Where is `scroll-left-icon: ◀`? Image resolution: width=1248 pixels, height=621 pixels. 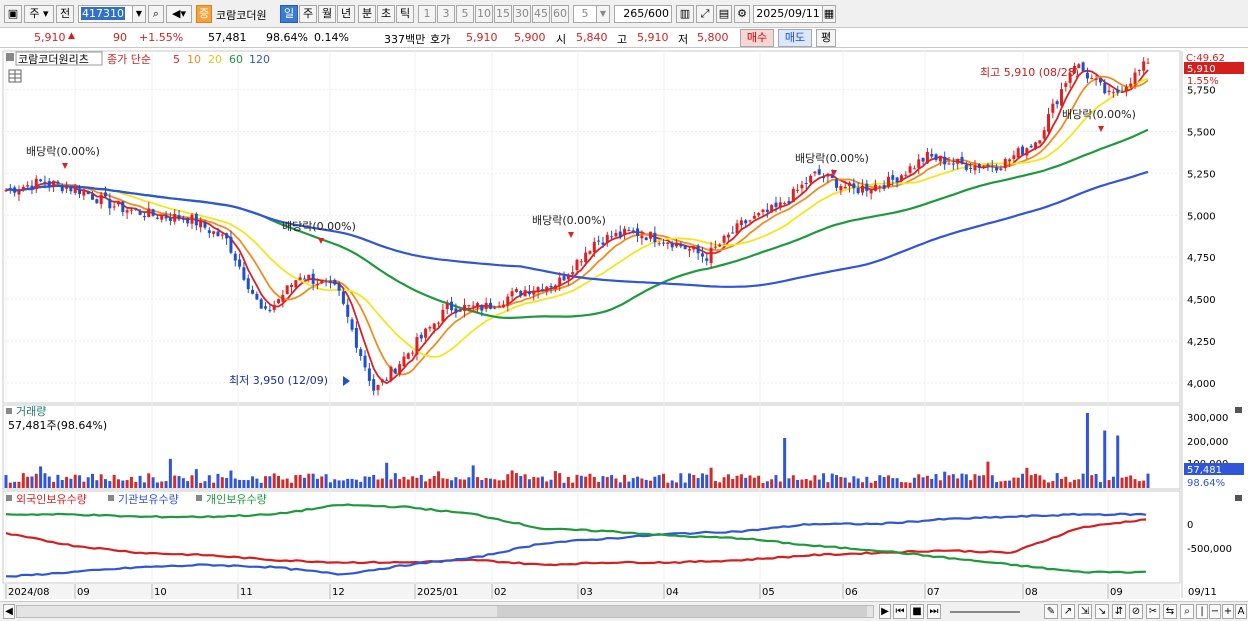 scroll-left-icon: ◀ is located at coordinates (9, 611).